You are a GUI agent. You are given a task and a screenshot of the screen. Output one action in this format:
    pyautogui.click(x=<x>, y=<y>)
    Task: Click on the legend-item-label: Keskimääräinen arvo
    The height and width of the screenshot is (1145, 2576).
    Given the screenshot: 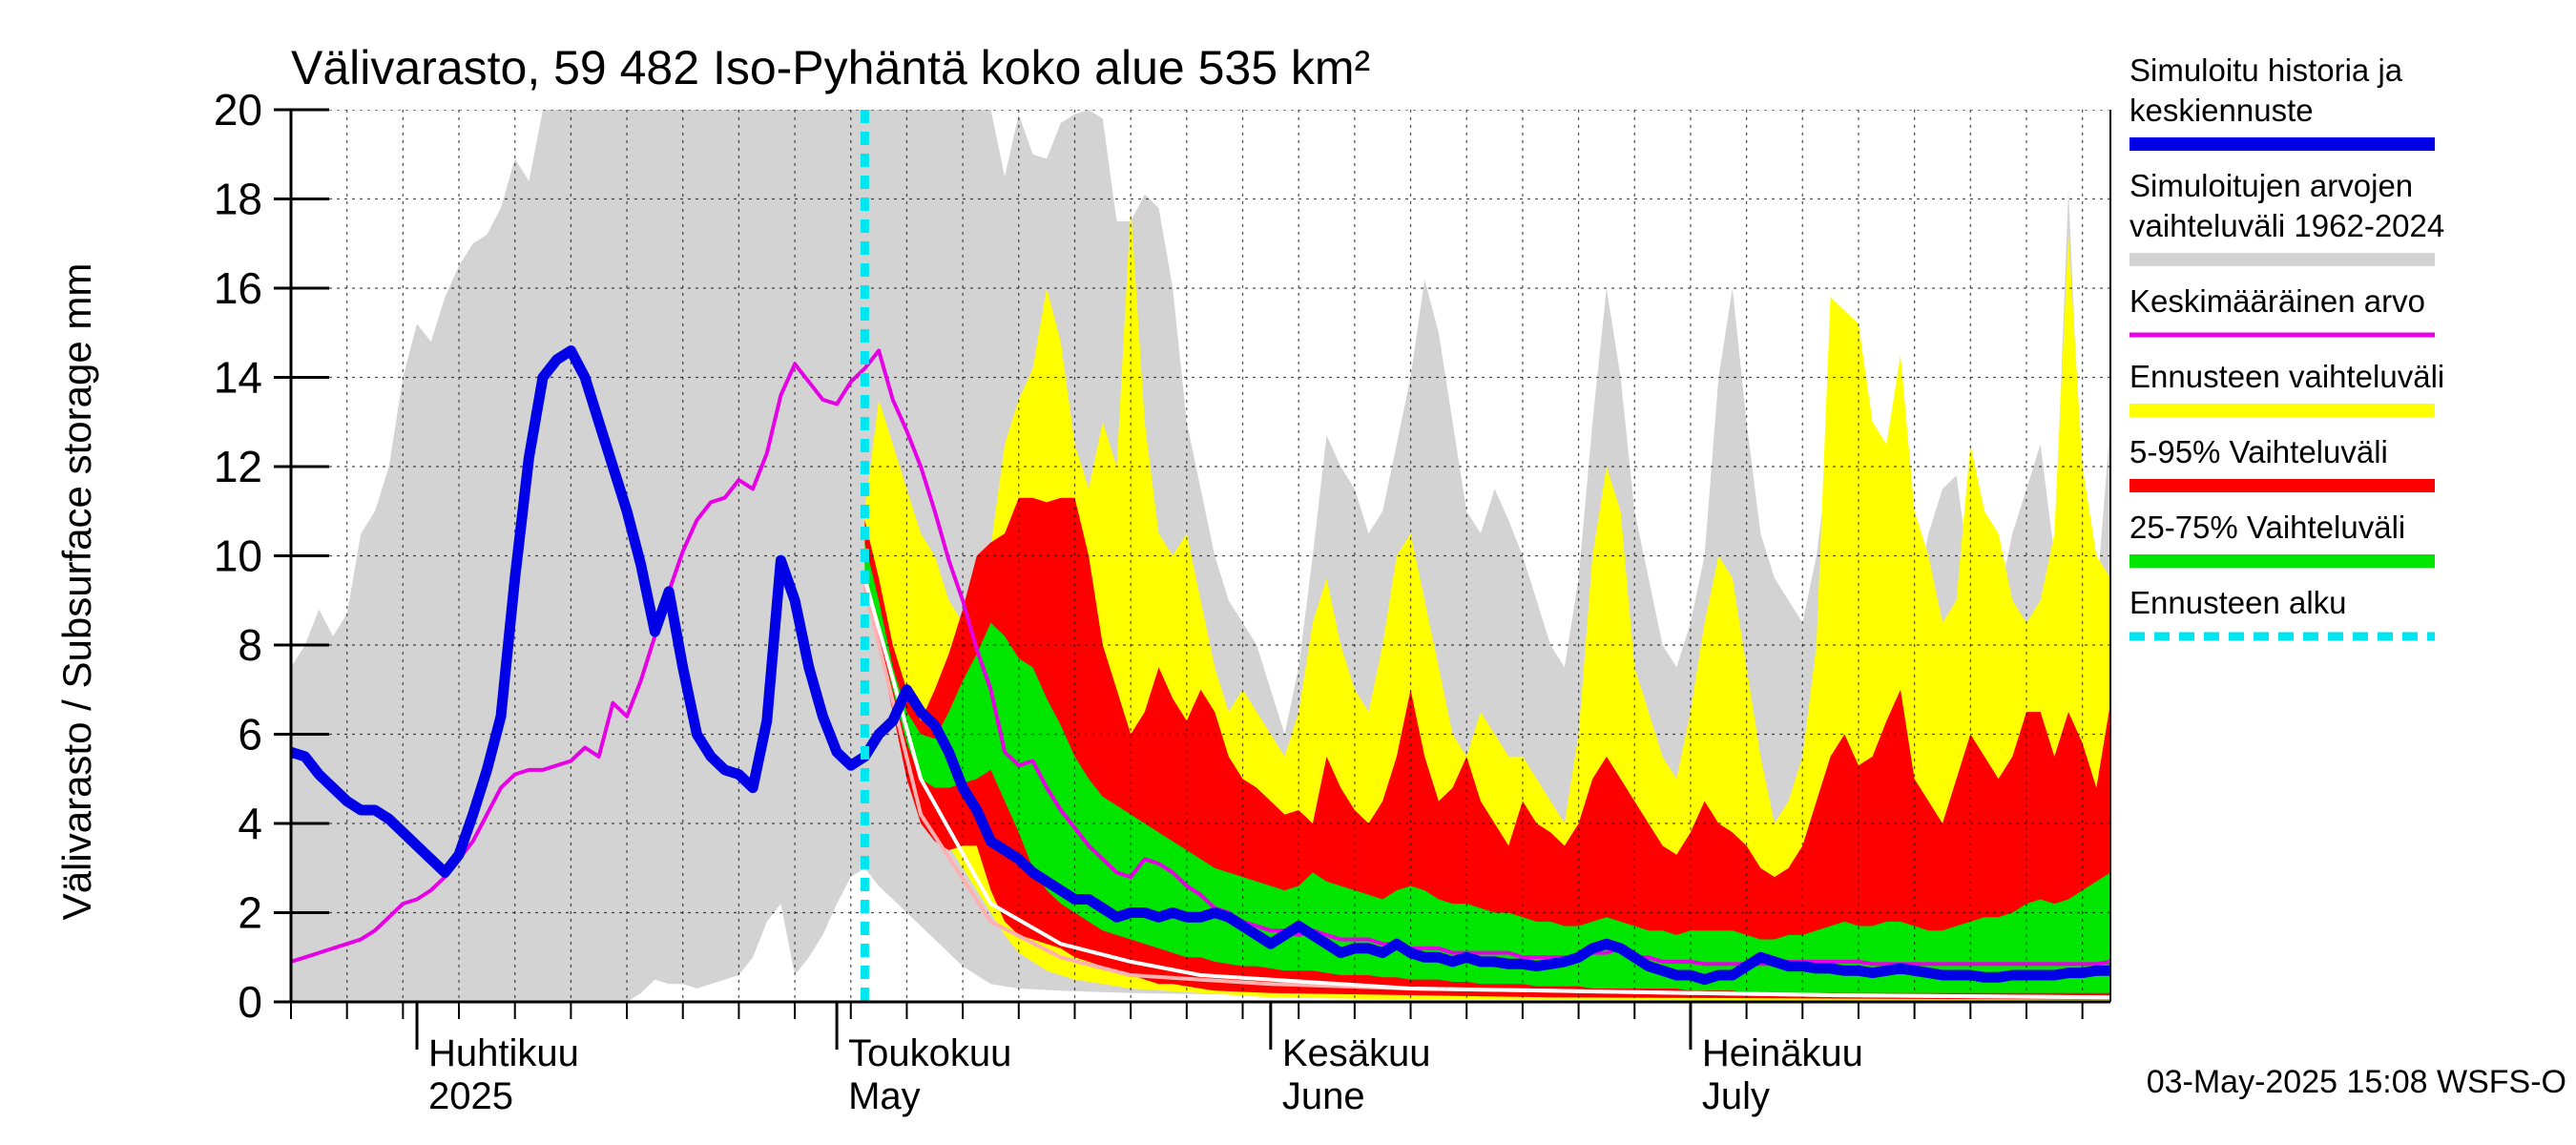 What is the action you would take?
    pyautogui.click(x=2277, y=301)
    